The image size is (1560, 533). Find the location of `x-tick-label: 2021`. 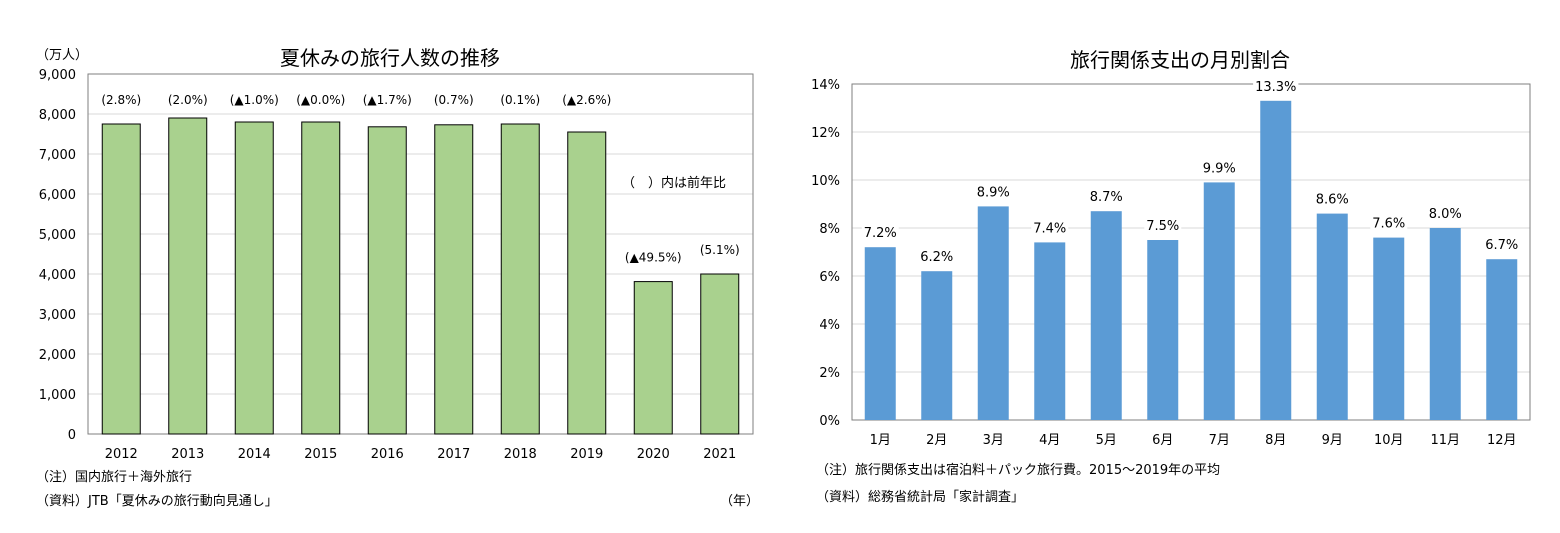

x-tick-label: 2021 is located at coordinates (719, 454).